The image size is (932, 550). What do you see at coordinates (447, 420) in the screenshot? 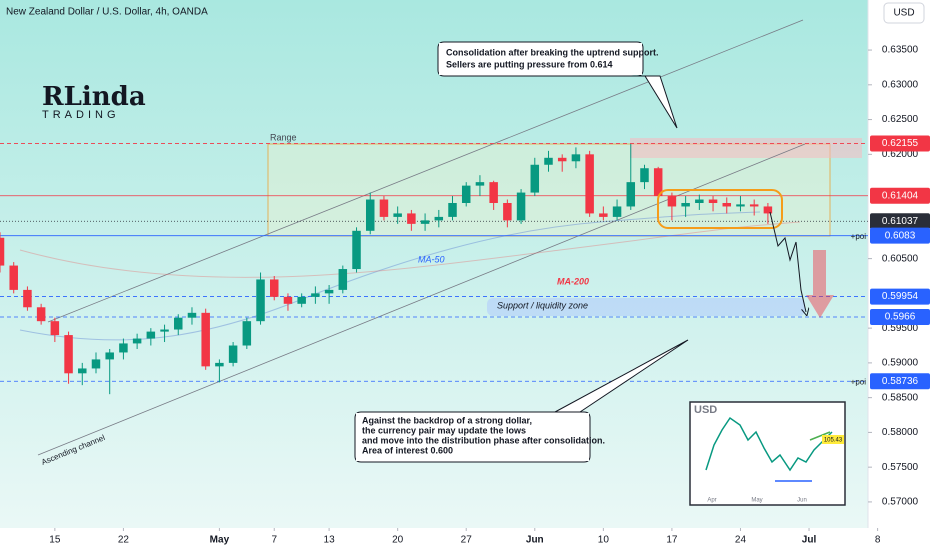
I see `callout-bottom-line: Against the backdrop of a strong dollar,` at bounding box center [447, 420].